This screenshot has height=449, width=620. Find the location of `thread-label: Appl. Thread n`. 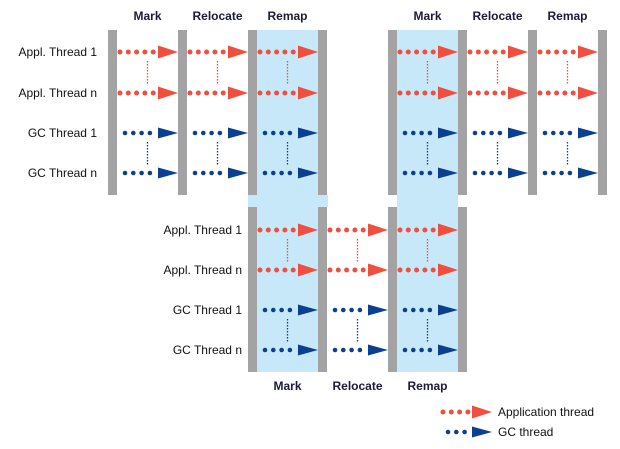

thread-label: Appl. Thread n is located at coordinates (203, 270).